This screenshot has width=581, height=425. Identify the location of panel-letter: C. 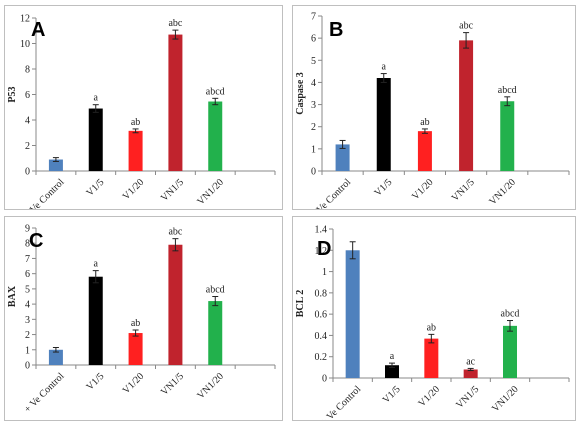
(36, 241).